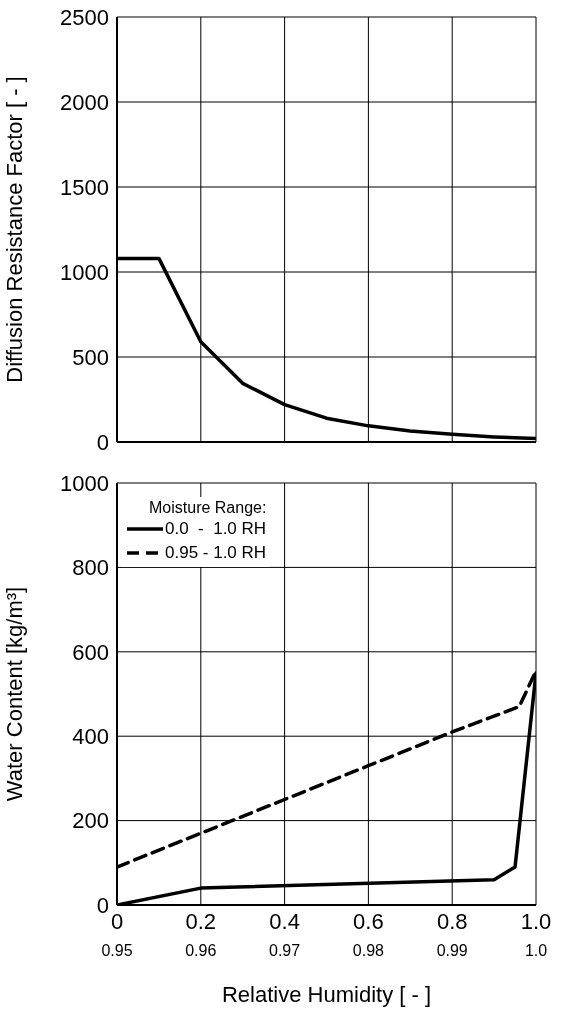 This screenshot has height=1011, width=562. I want to click on x-tick-label: 0.8, so click(452, 921).